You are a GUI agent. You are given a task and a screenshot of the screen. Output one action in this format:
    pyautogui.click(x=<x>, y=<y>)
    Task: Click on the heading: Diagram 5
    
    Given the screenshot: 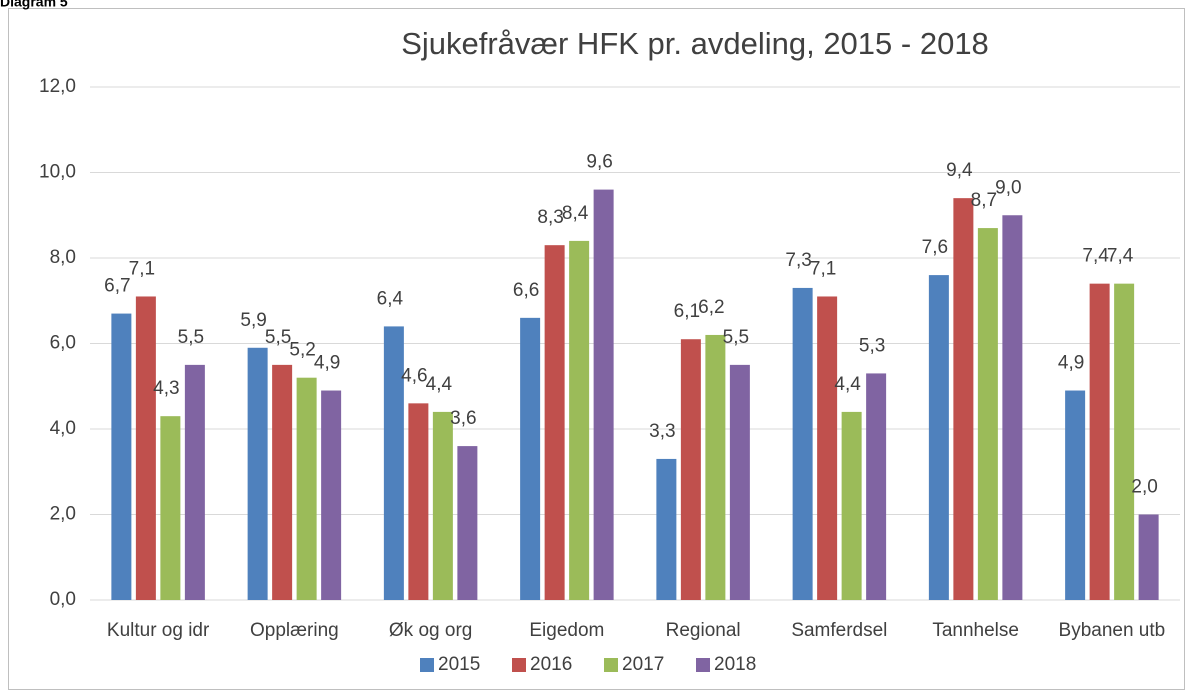 What is the action you would take?
    pyautogui.click(x=34, y=5)
    